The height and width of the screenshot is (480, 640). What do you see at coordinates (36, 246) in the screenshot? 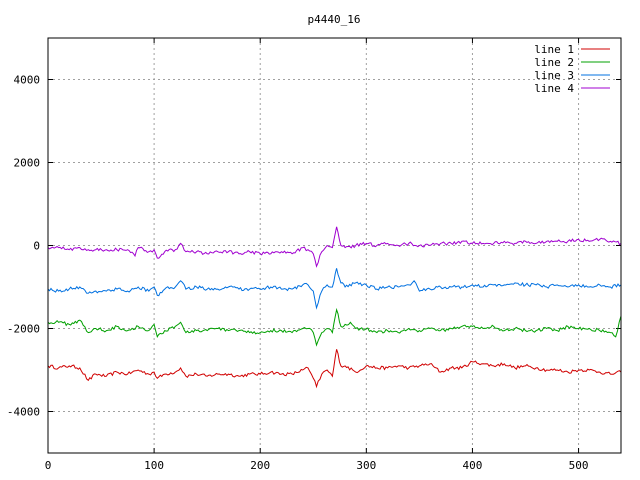
I see `y-tick-label: 0` at bounding box center [36, 246].